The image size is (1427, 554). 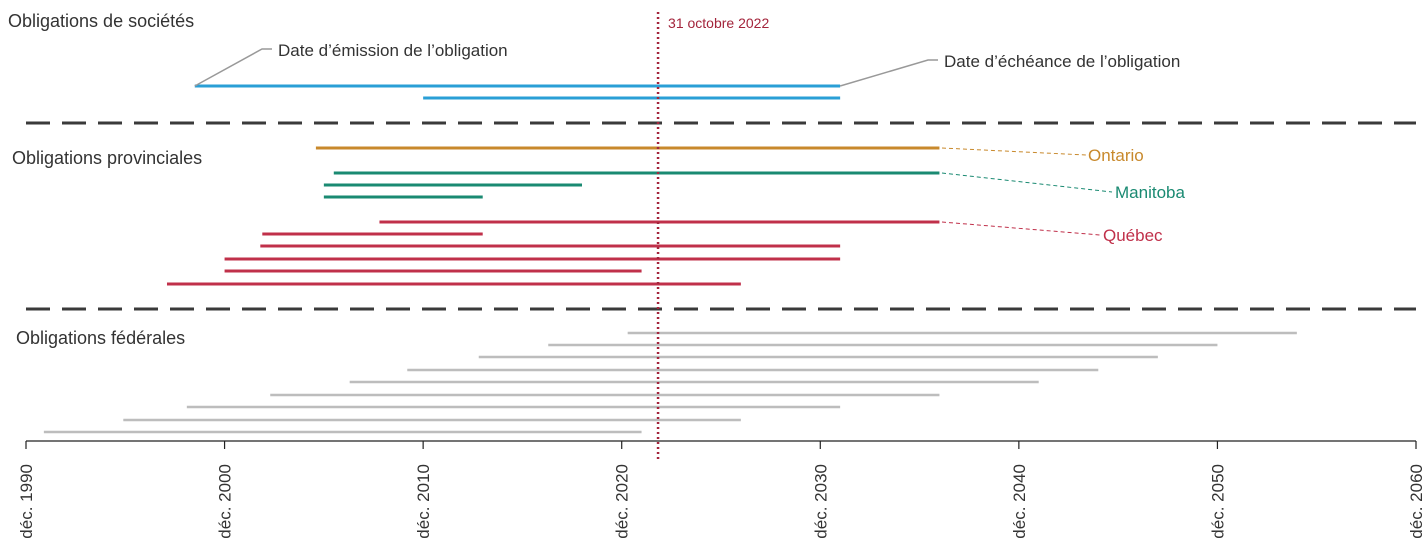 What do you see at coordinates (100, 338) in the screenshot?
I see `group-label: Obligations fédérales` at bounding box center [100, 338].